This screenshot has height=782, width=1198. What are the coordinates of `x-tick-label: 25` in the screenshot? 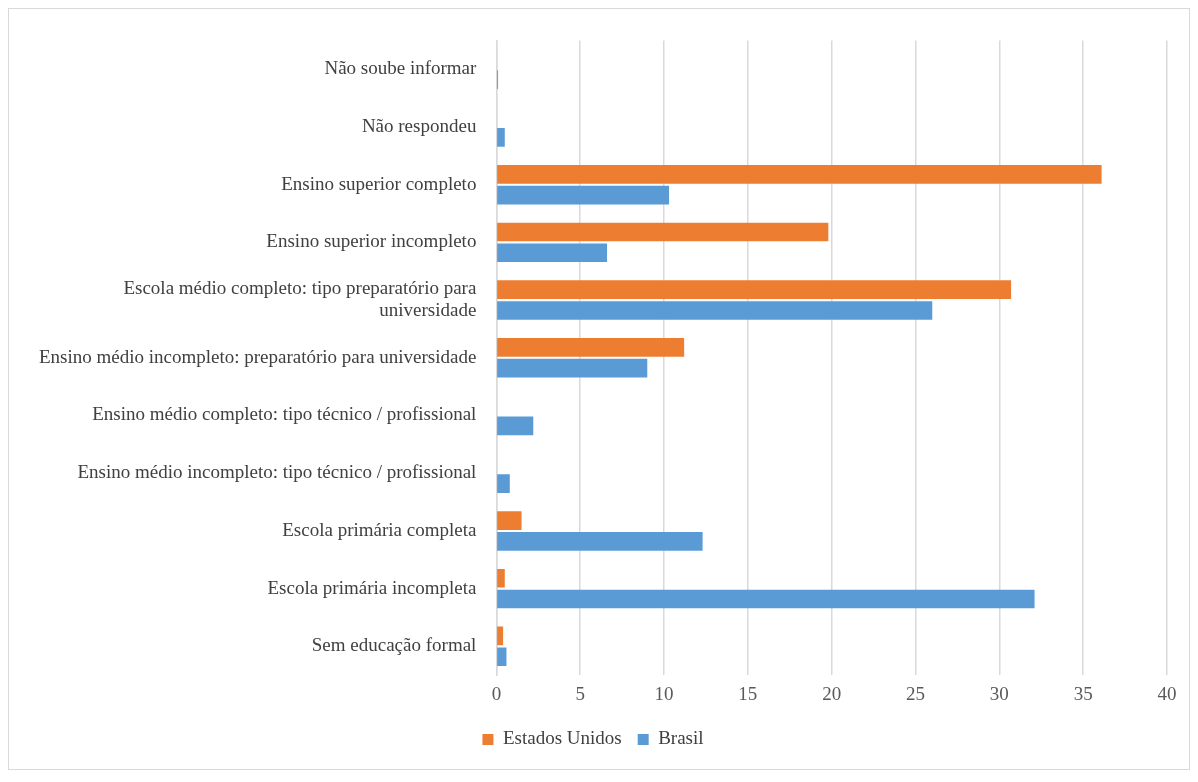 It's located at (916, 693).